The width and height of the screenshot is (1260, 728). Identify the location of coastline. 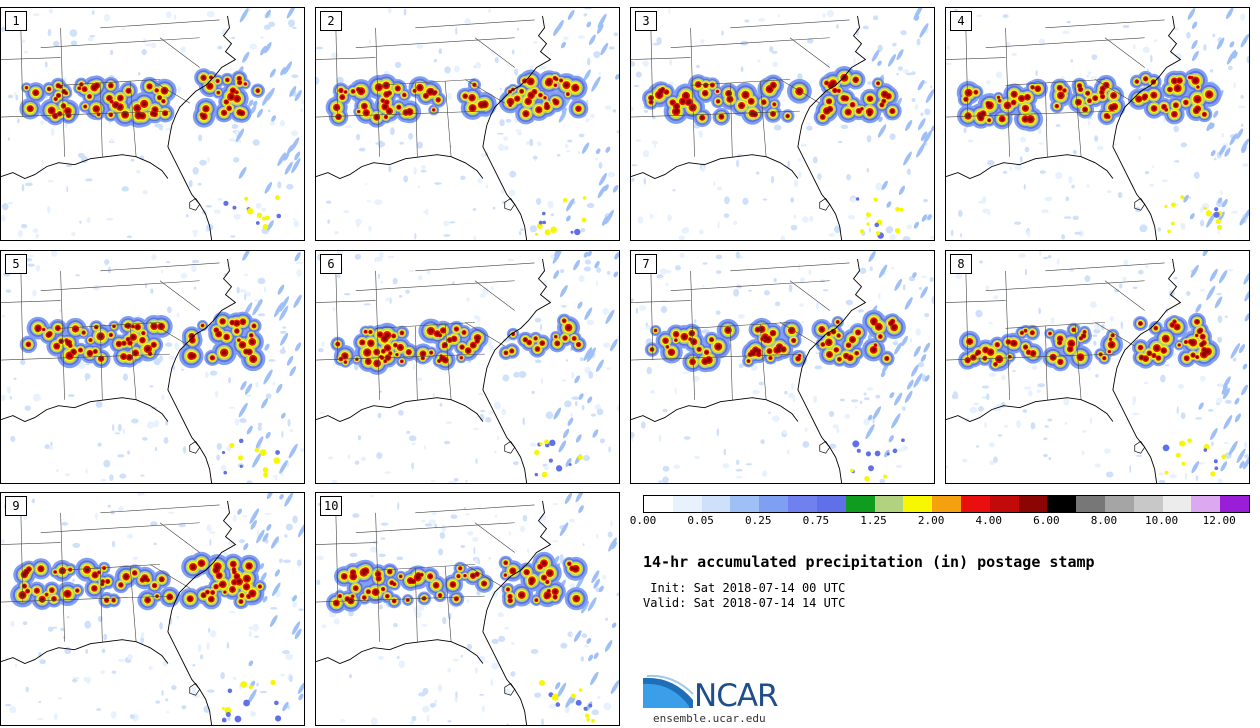
(715, 167).